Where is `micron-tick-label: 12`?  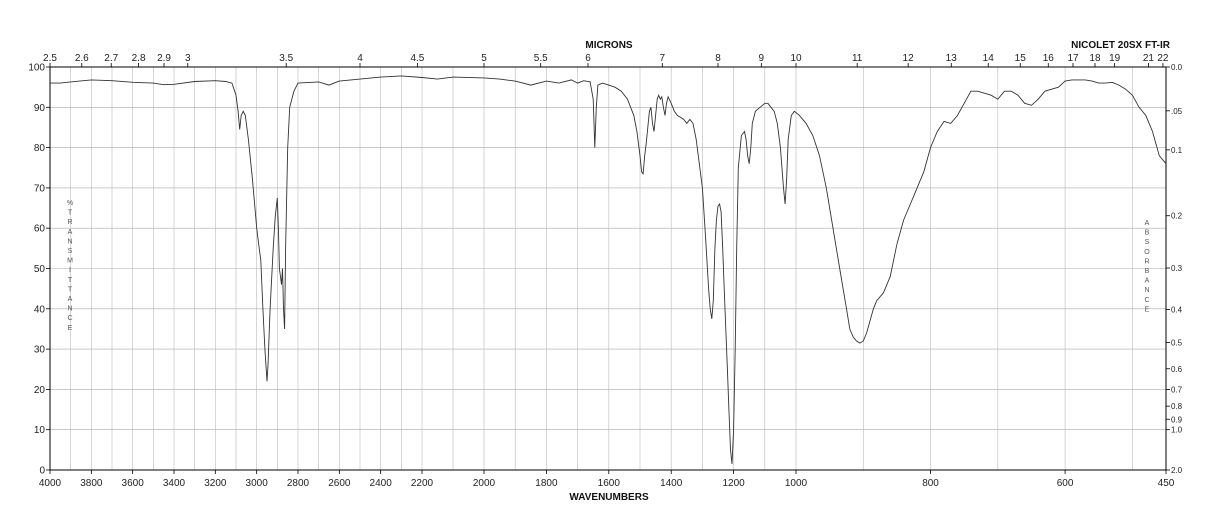 micron-tick-label: 12 is located at coordinates (909, 58).